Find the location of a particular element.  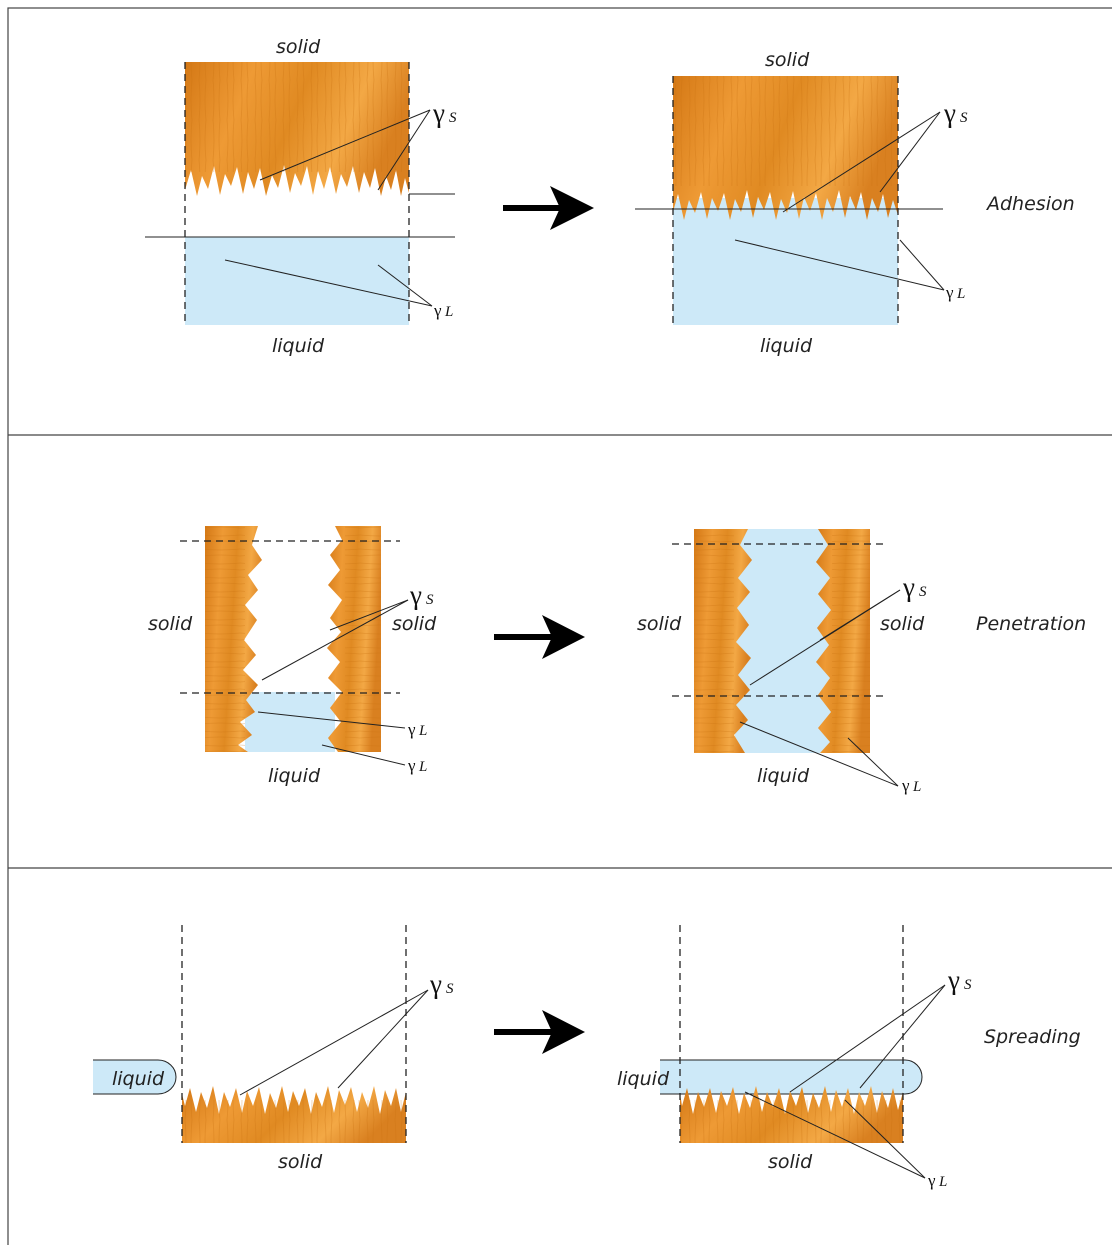

liquid-film-after is located at coordinates (791, 1077).